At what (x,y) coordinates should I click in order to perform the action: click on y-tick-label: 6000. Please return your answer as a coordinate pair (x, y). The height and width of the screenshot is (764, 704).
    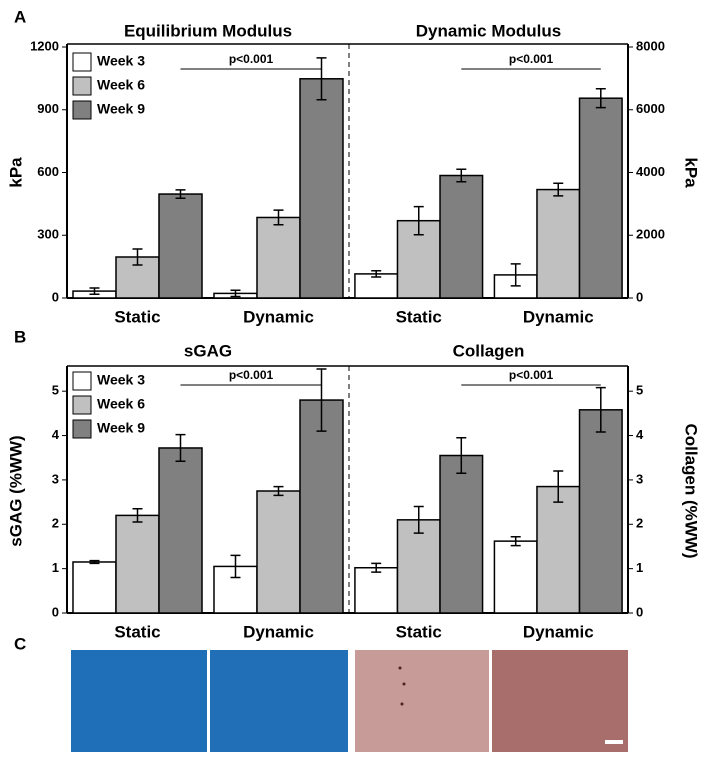
    Looking at the image, I should click on (650, 108).